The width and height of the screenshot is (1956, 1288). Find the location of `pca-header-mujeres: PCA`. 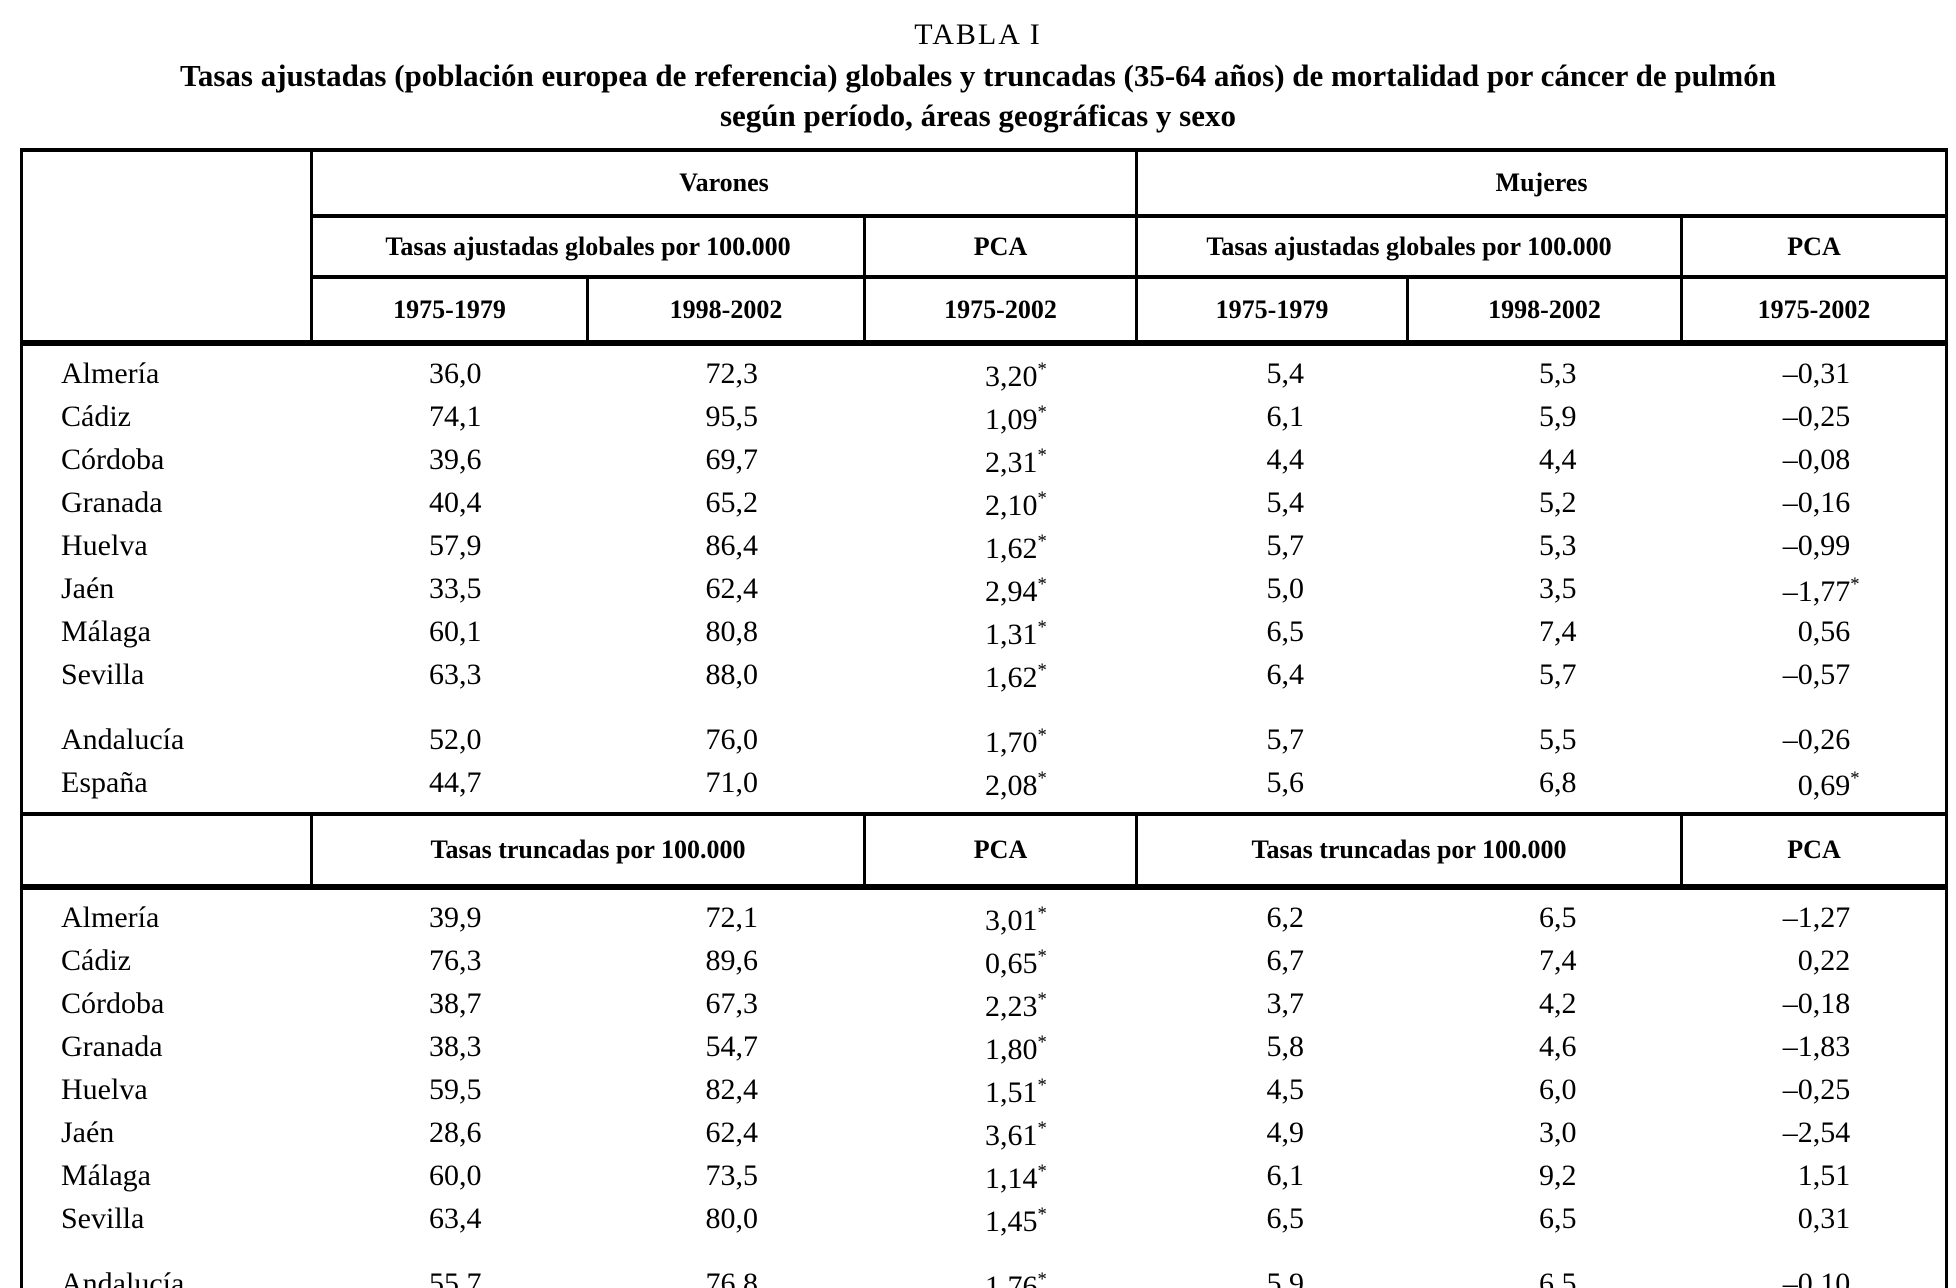

pca-header-mujeres: PCA is located at coordinates (1813, 247).